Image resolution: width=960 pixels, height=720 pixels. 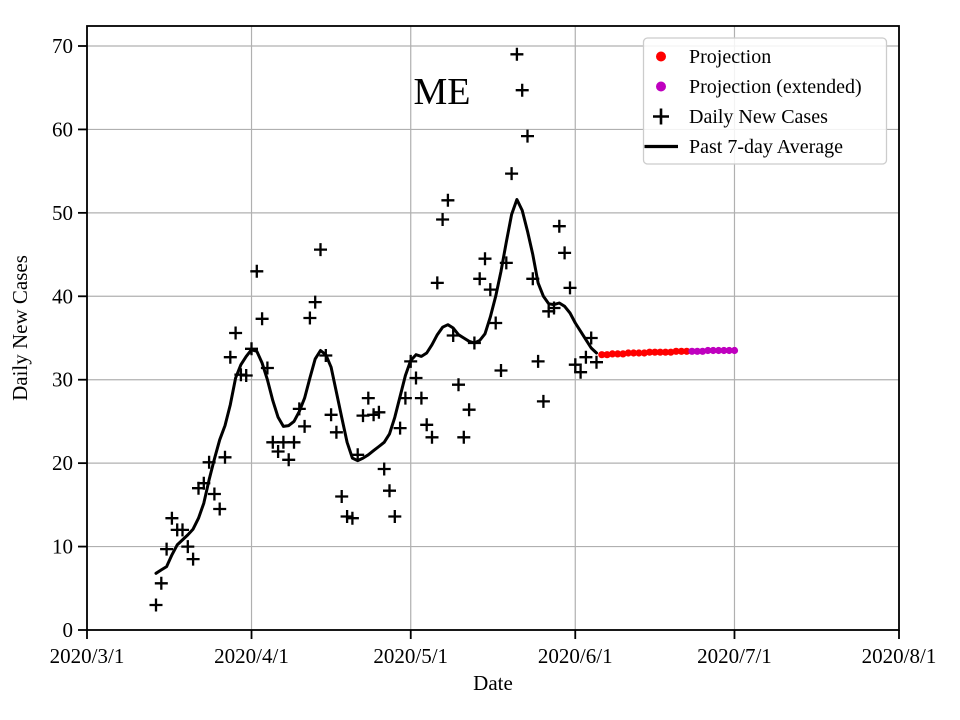 I want to click on x-tick-label: 2020/5/1, so click(x=410, y=656).